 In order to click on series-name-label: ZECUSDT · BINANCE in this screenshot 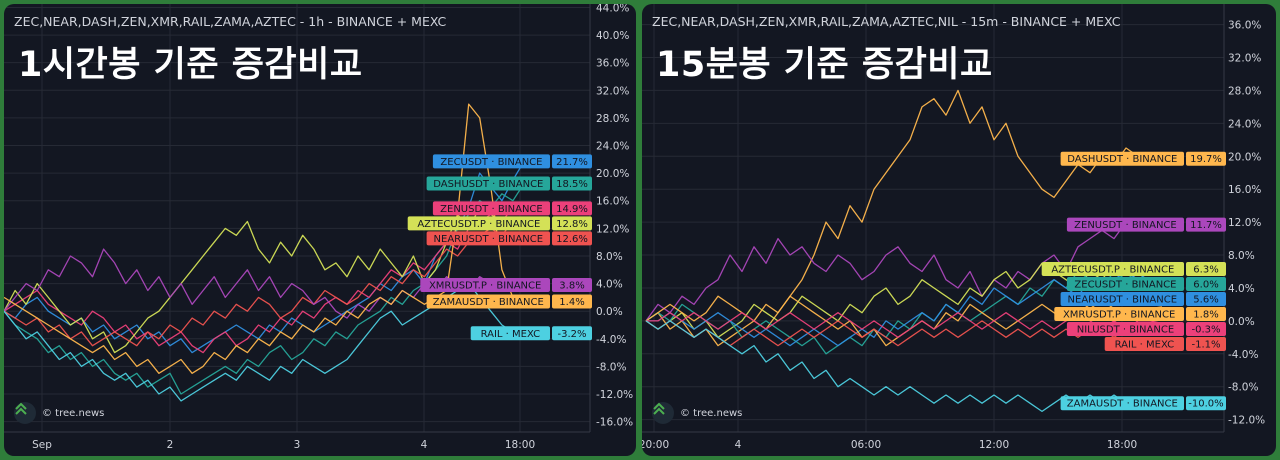, I will do `click(1125, 285)`.